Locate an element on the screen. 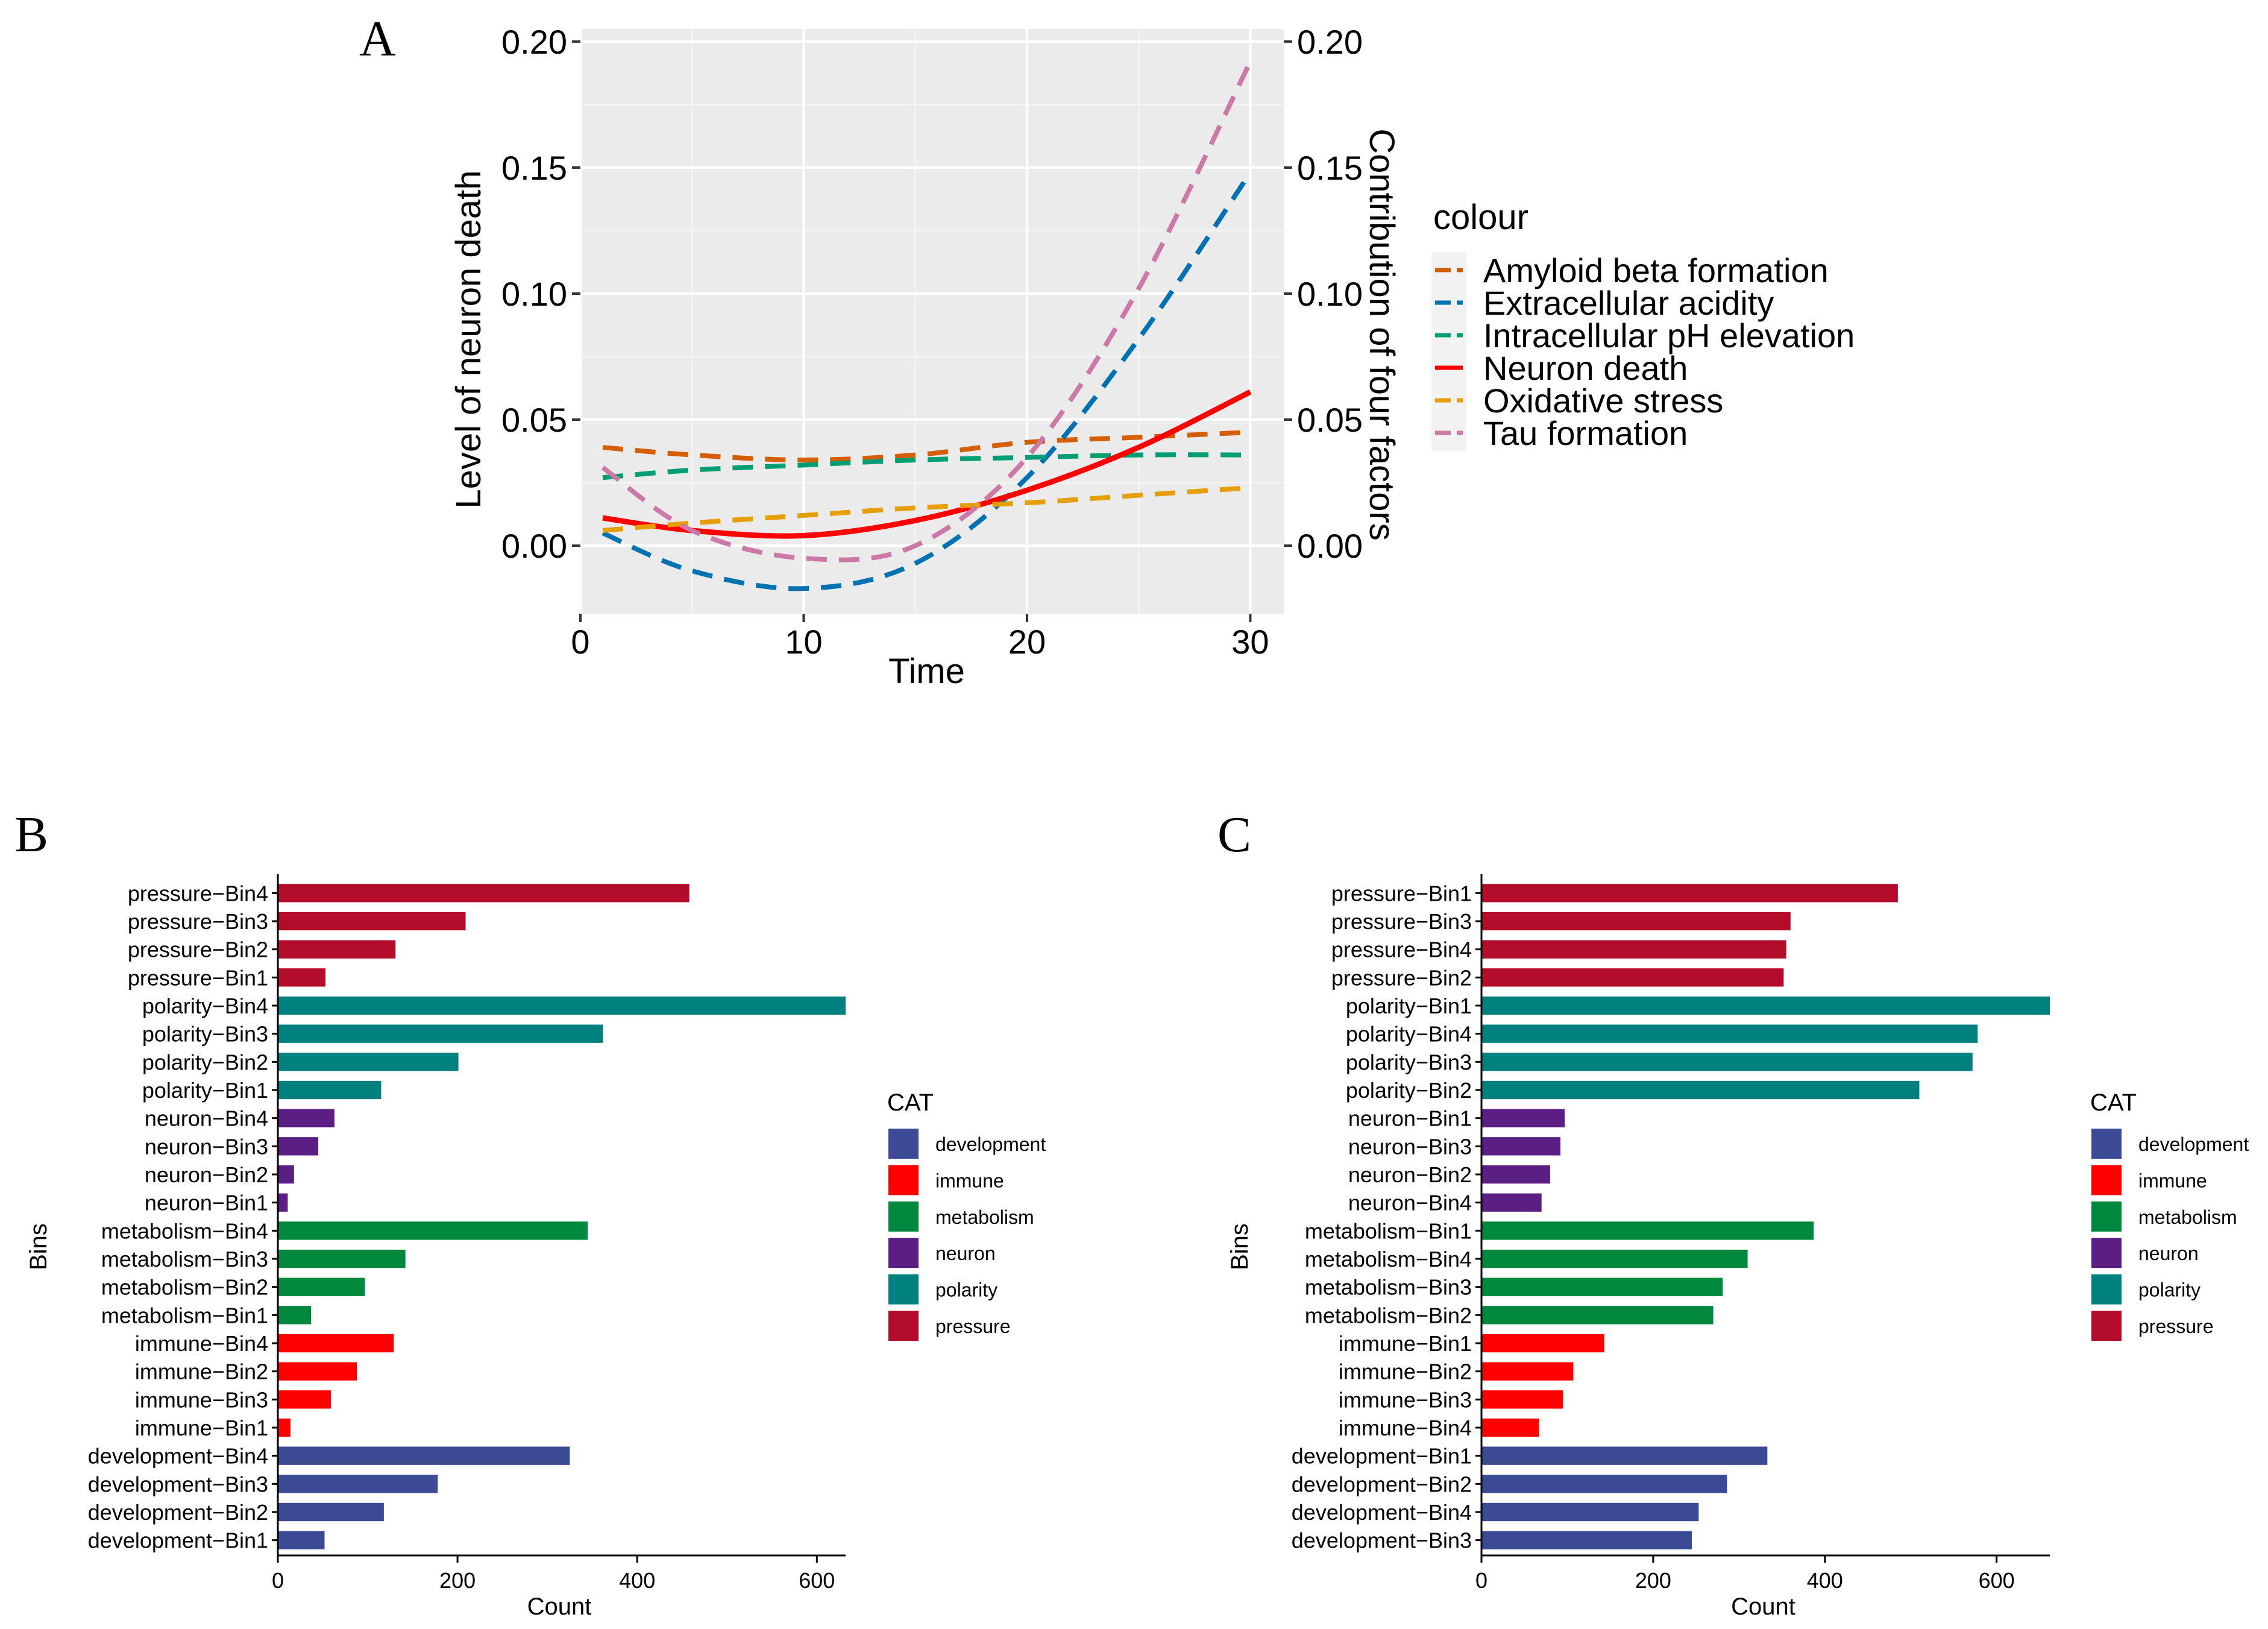 The width and height of the screenshot is (2268, 1629). legend-entry: Tau formation is located at coordinates (1585, 433).